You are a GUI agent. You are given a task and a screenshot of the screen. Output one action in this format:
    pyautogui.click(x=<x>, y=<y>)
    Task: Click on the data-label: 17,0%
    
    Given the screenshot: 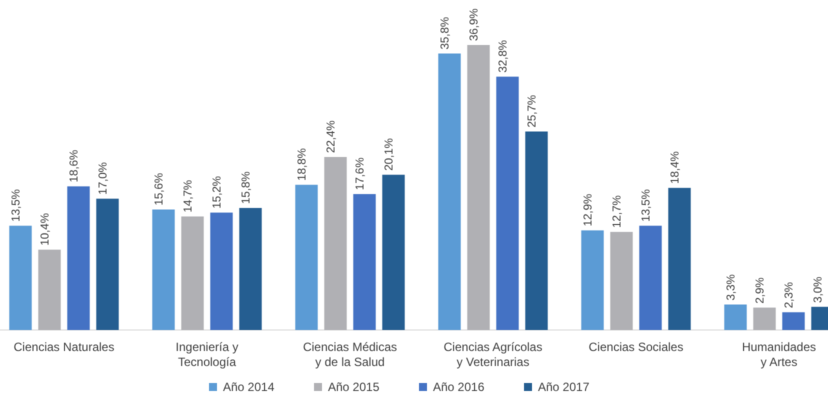 What is the action you would take?
    pyautogui.click(x=104, y=178)
    